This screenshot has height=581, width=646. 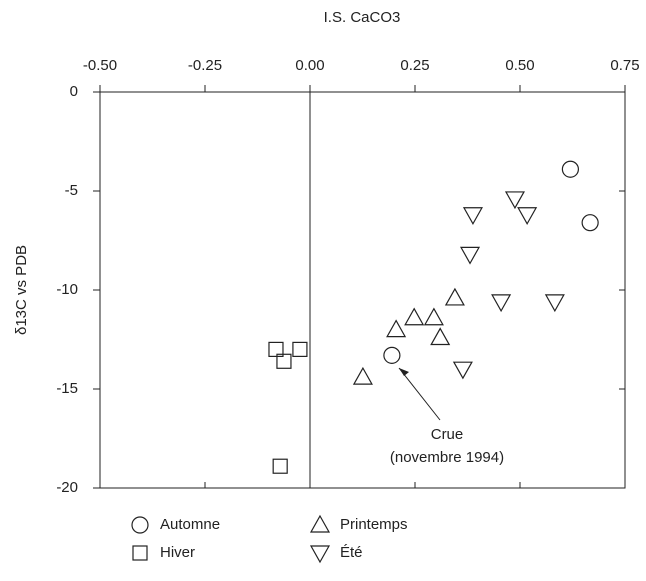 I want to click on y-axis-label: δ13C vs PDB, so click(x=21, y=290).